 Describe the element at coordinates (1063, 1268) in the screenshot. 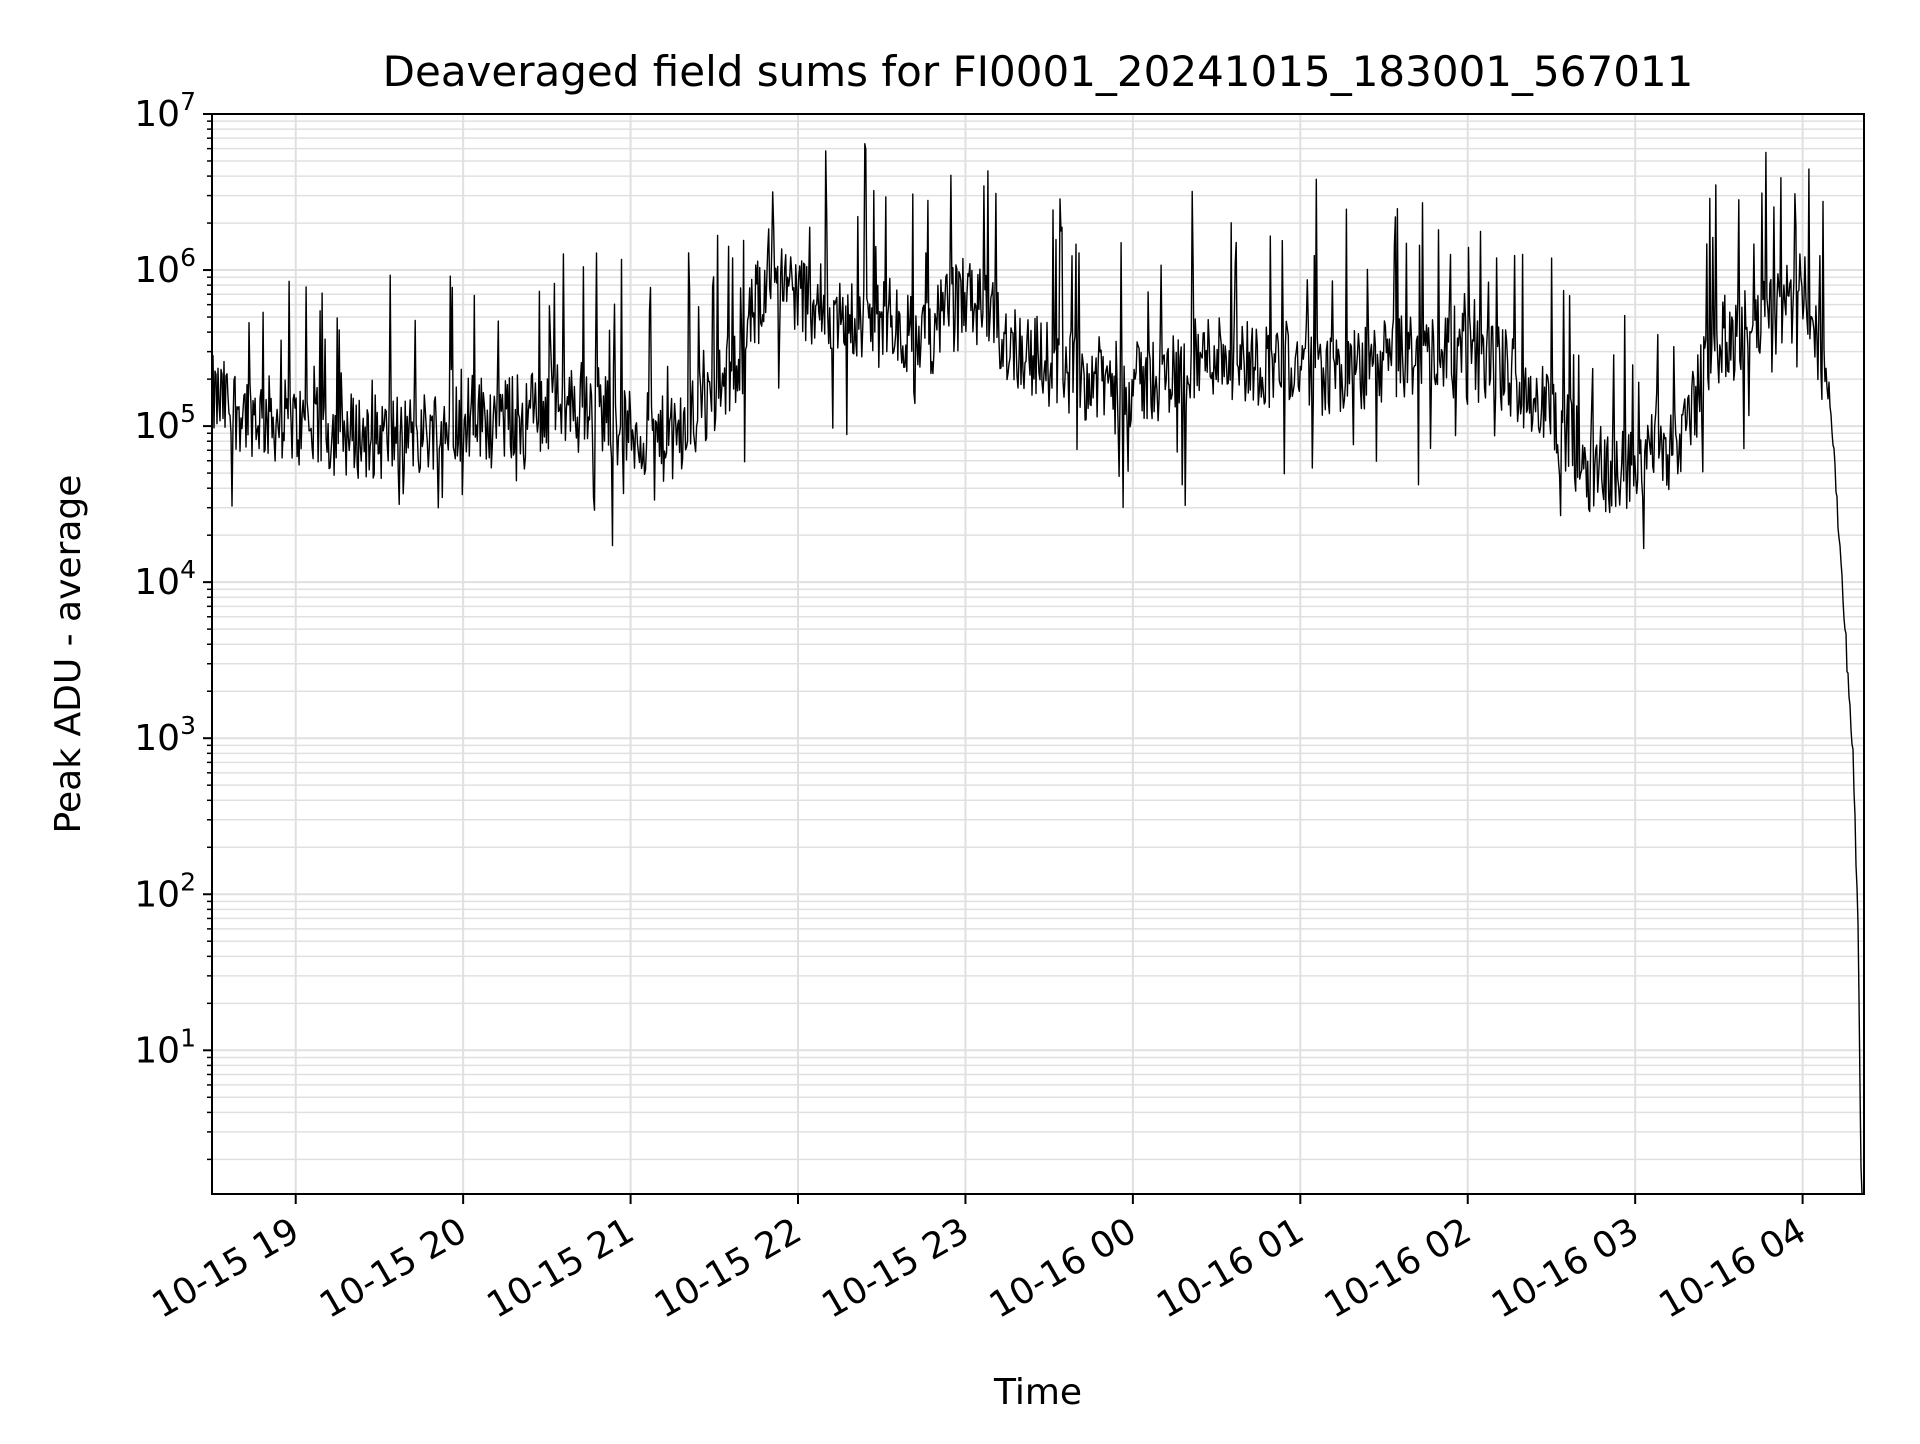

I see `x-tick-label: 10-16 00` at that location.